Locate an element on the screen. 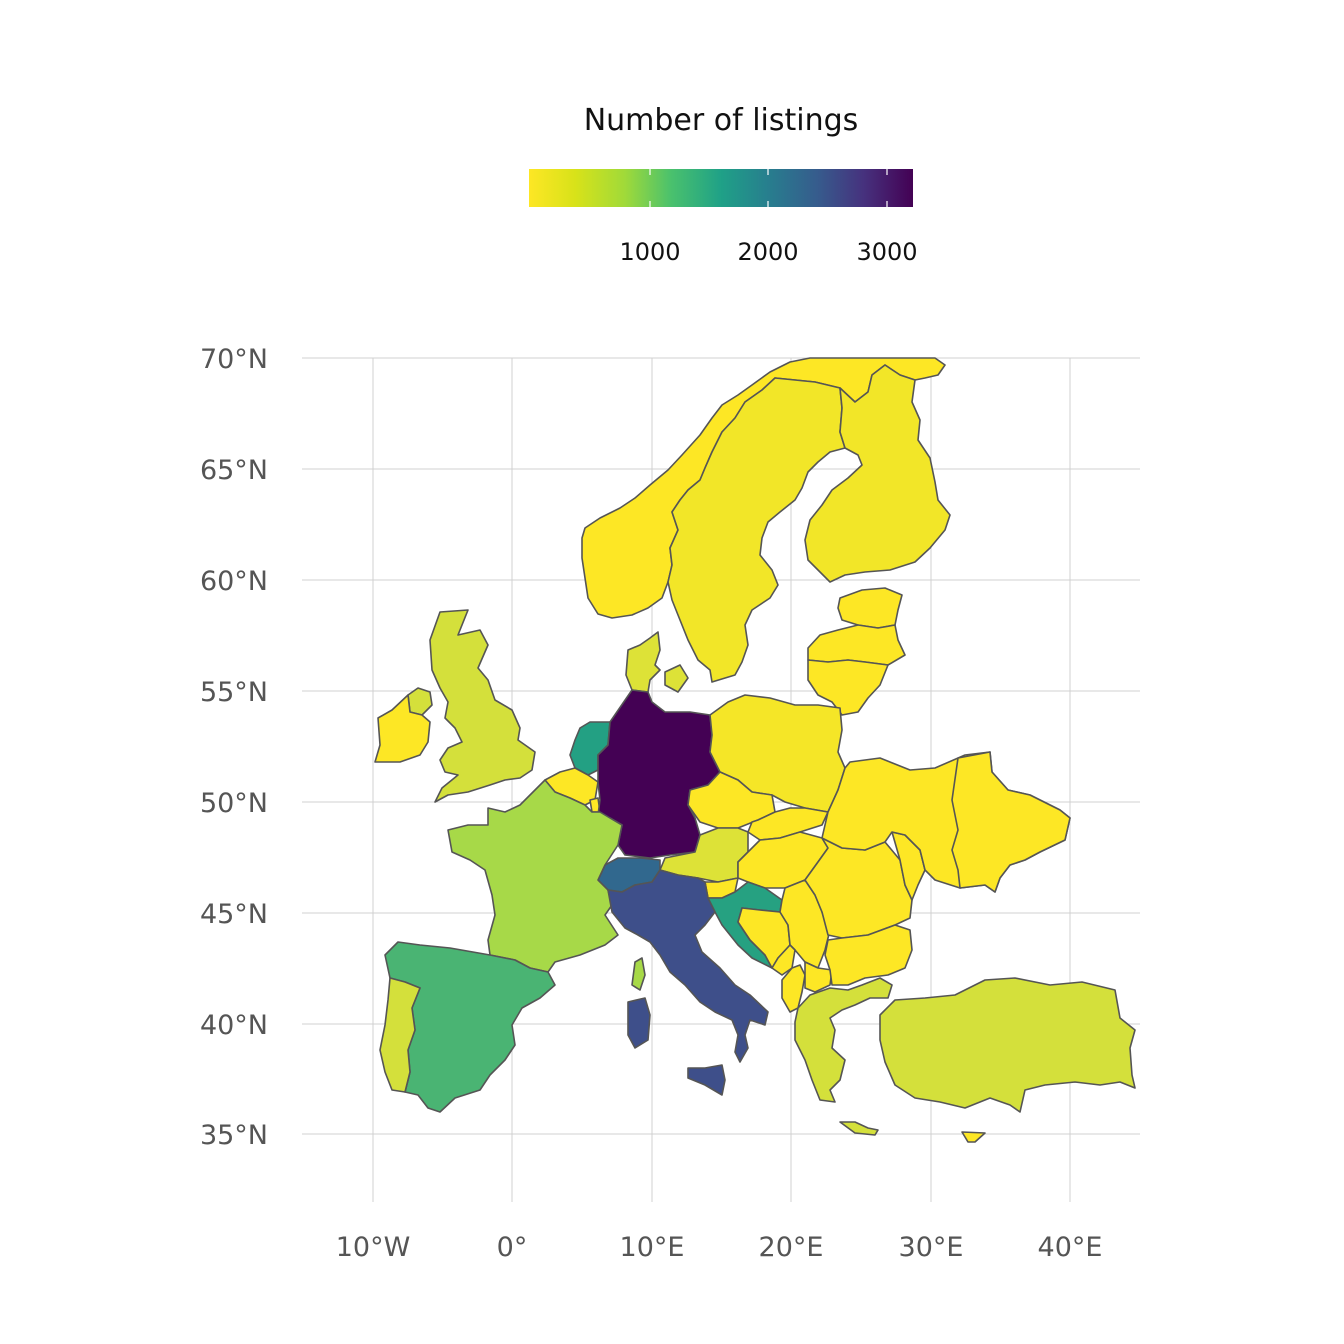 The width and height of the screenshot is (1344, 1344). country-greece is located at coordinates (843, 1040).